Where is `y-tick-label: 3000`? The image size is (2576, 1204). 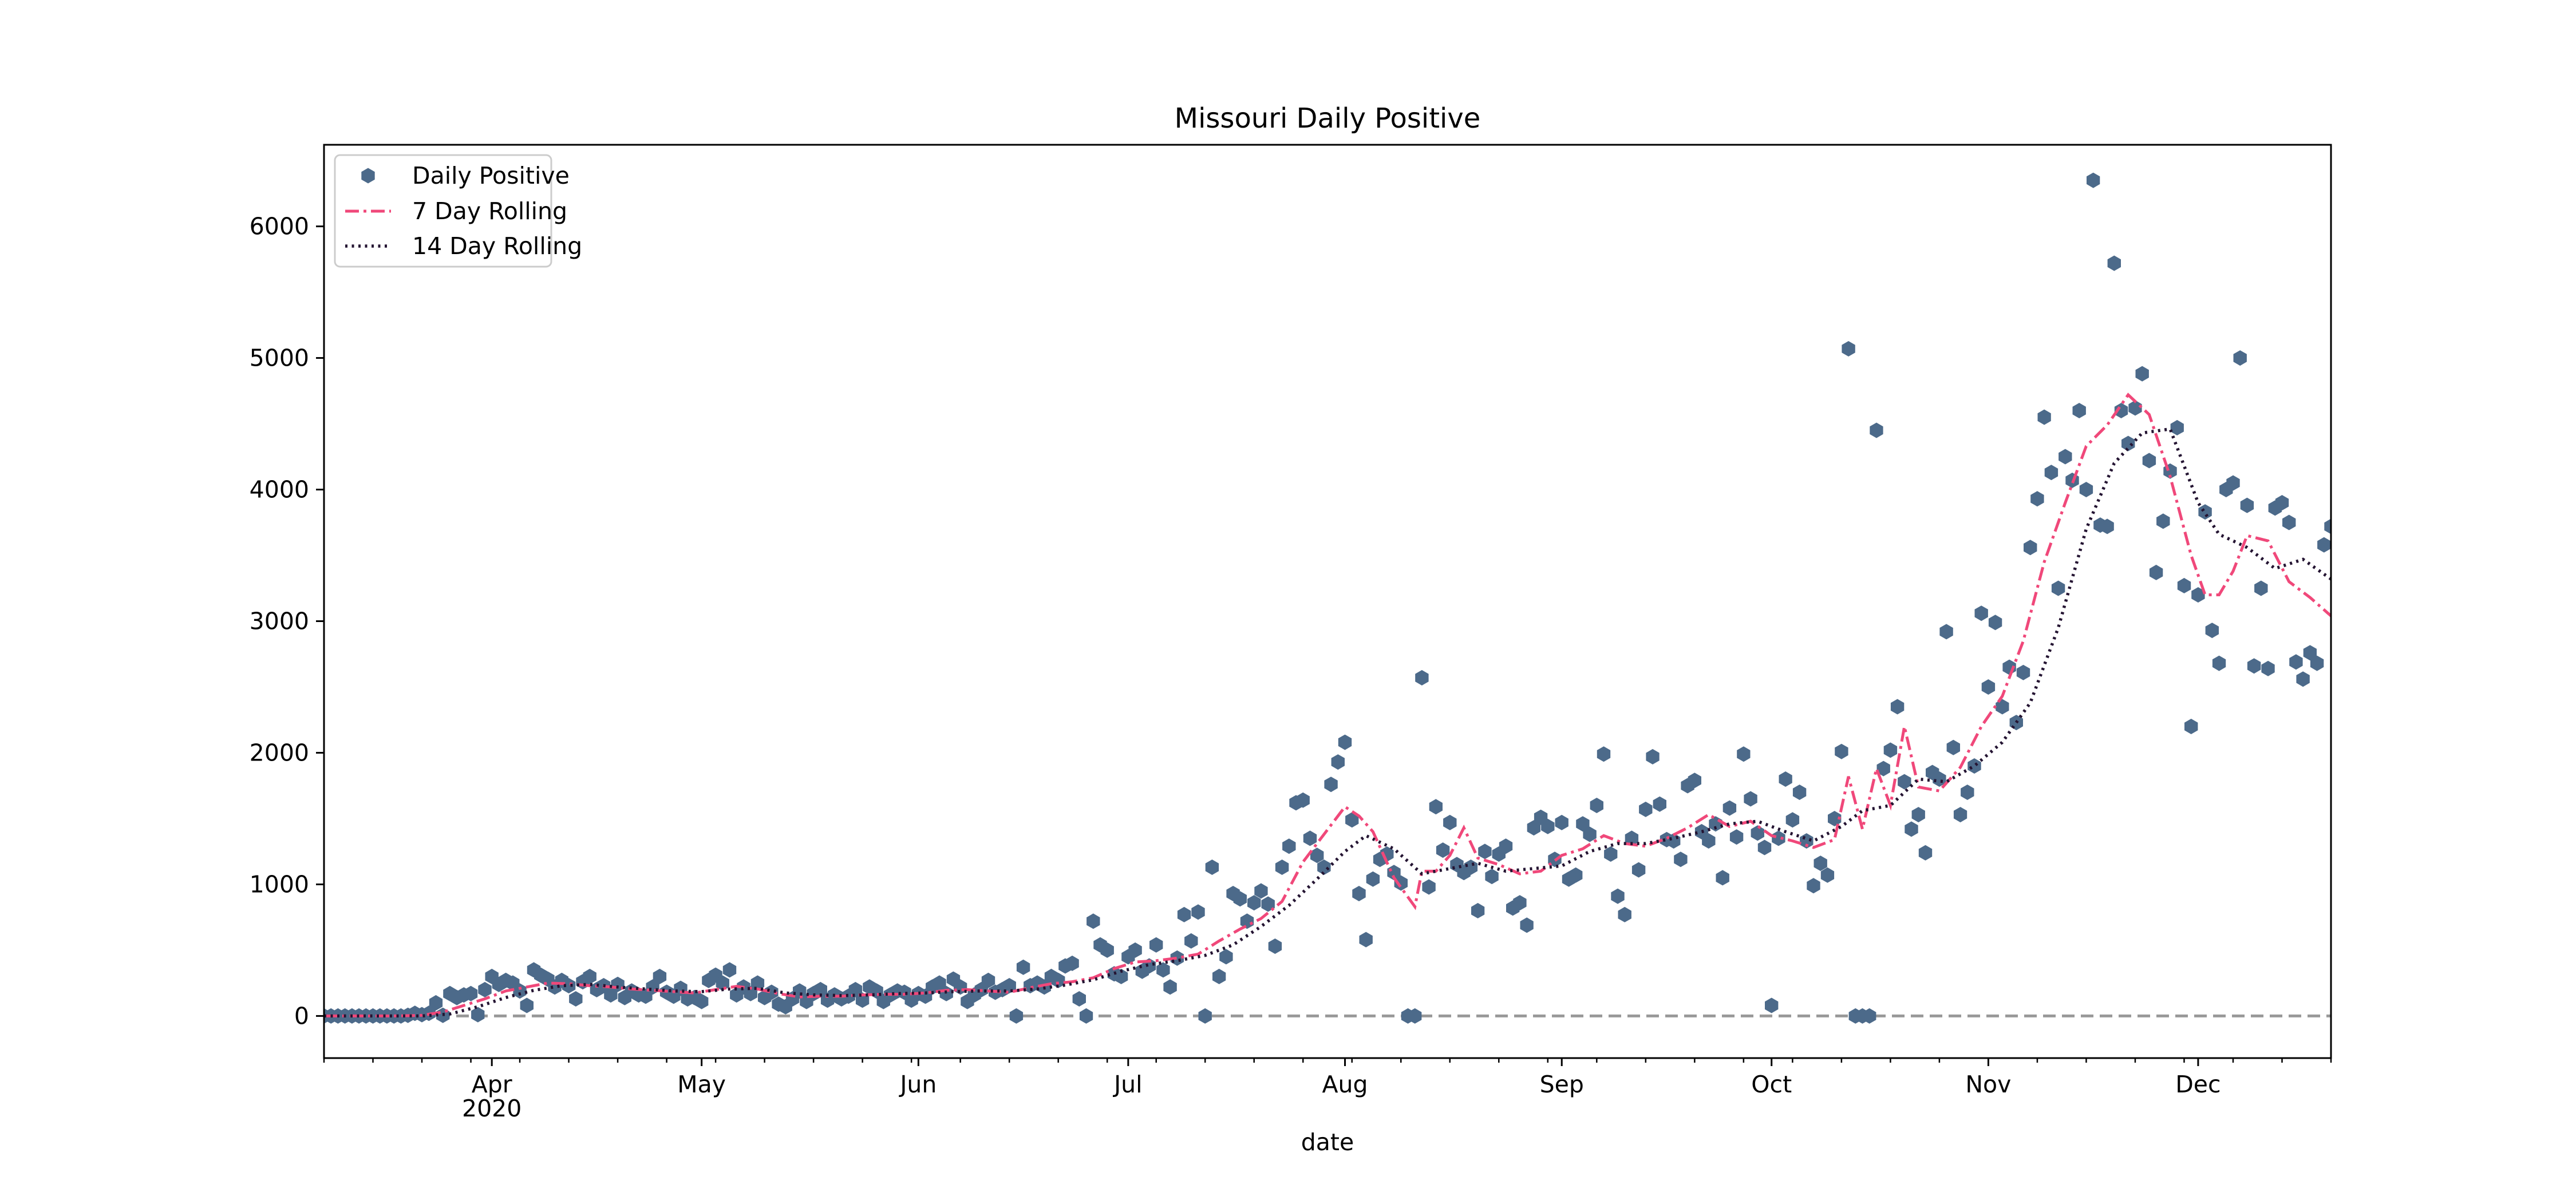 y-tick-label: 3000 is located at coordinates (279, 621).